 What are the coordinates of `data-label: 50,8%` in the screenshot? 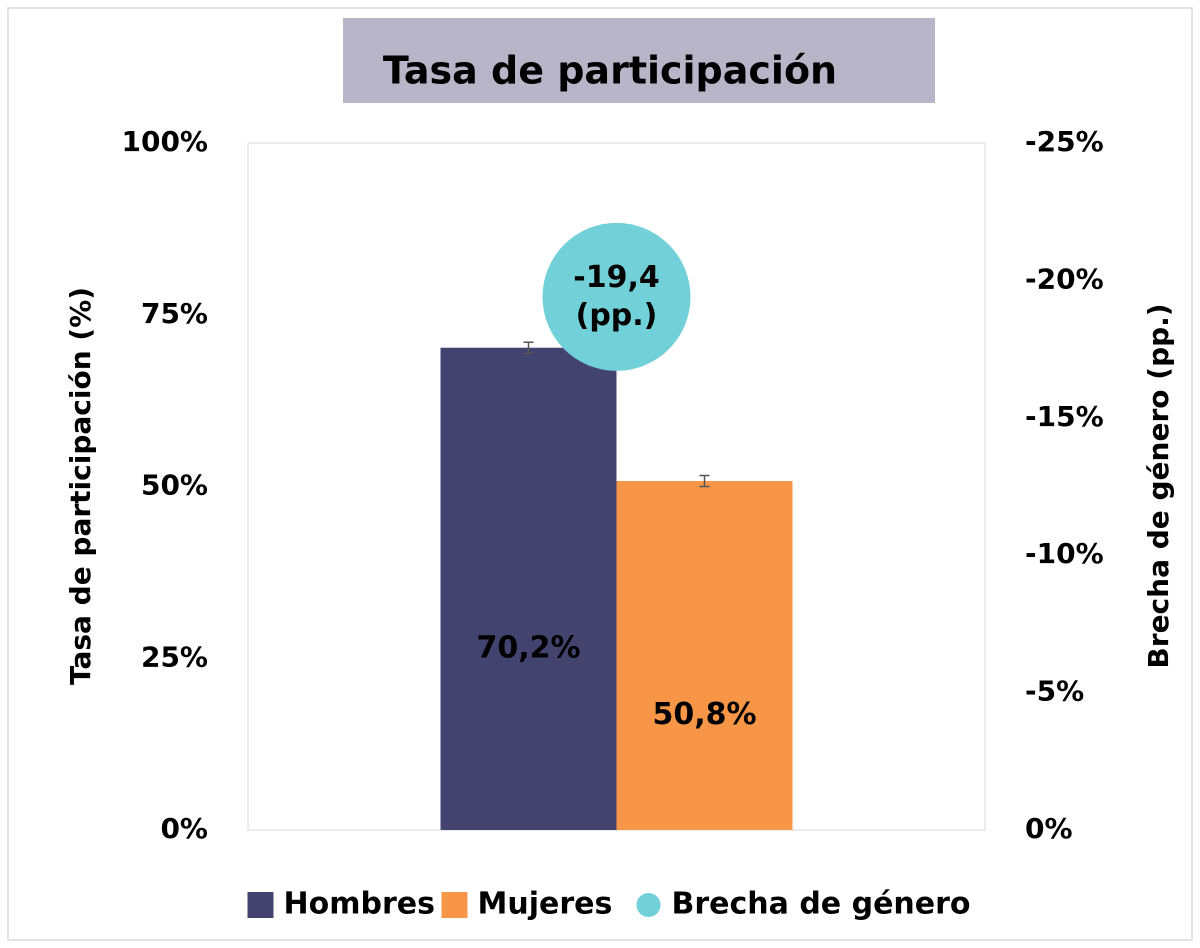 It's located at (704, 714).